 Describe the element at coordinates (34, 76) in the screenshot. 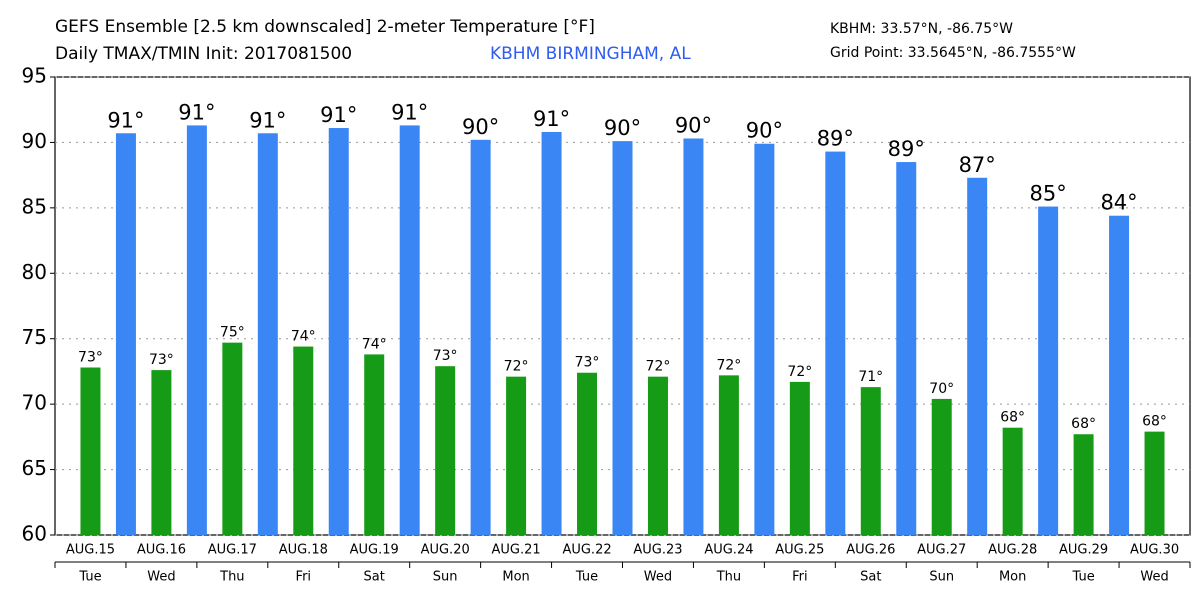

I see `y-tick-label: 95` at that location.